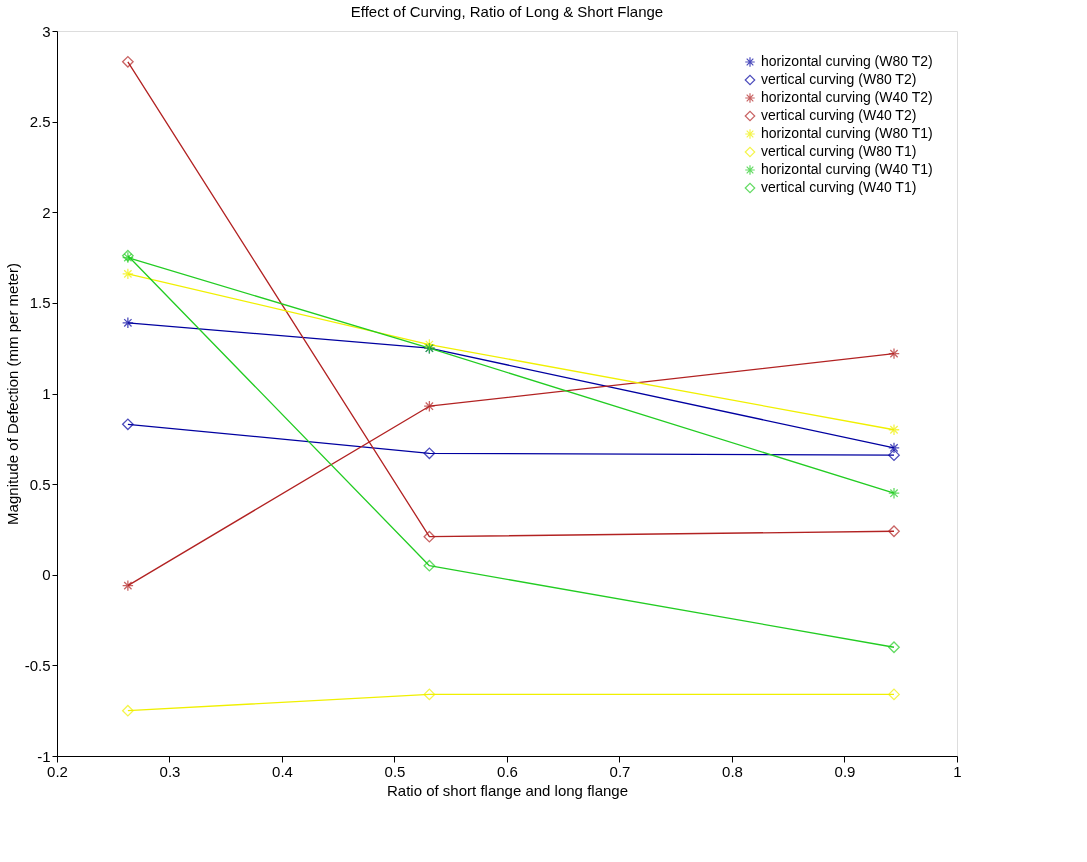 The image size is (1087, 862). Describe the element at coordinates (46, 575) in the screenshot. I see `y-tick-label: 0` at that location.